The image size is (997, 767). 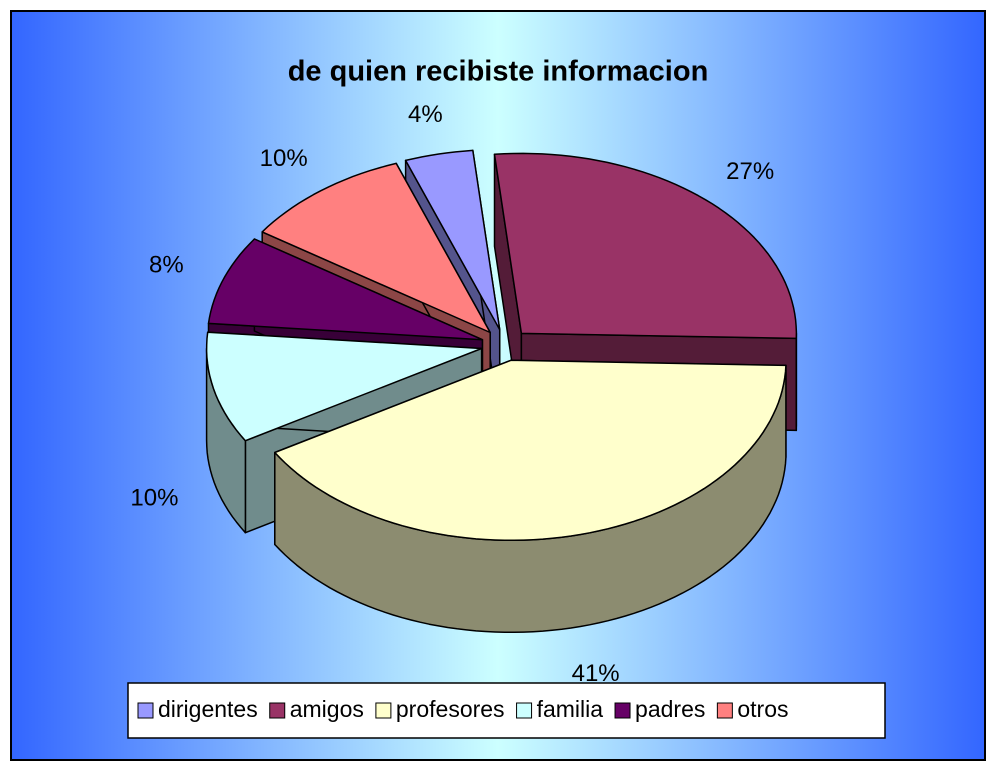 What do you see at coordinates (327, 709) in the screenshot?
I see `legend-label: amigos` at bounding box center [327, 709].